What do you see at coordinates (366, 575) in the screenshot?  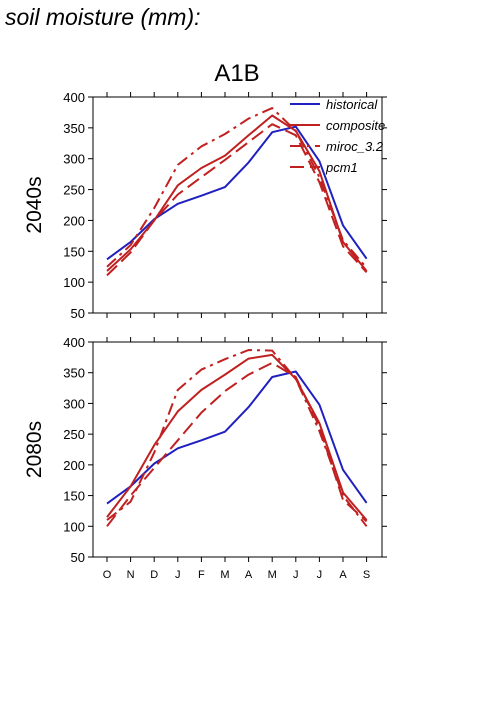 I see `x-tick-label: S` at bounding box center [366, 575].